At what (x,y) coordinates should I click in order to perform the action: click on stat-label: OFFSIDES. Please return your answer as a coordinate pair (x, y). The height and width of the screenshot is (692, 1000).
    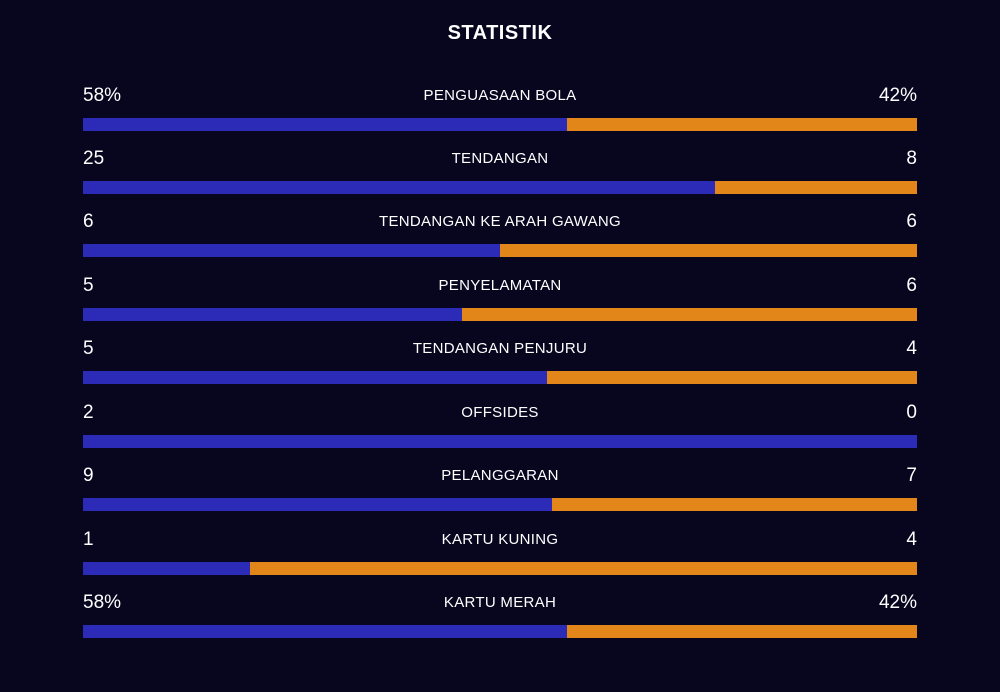
    Looking at the image, I should click on (500, 412).